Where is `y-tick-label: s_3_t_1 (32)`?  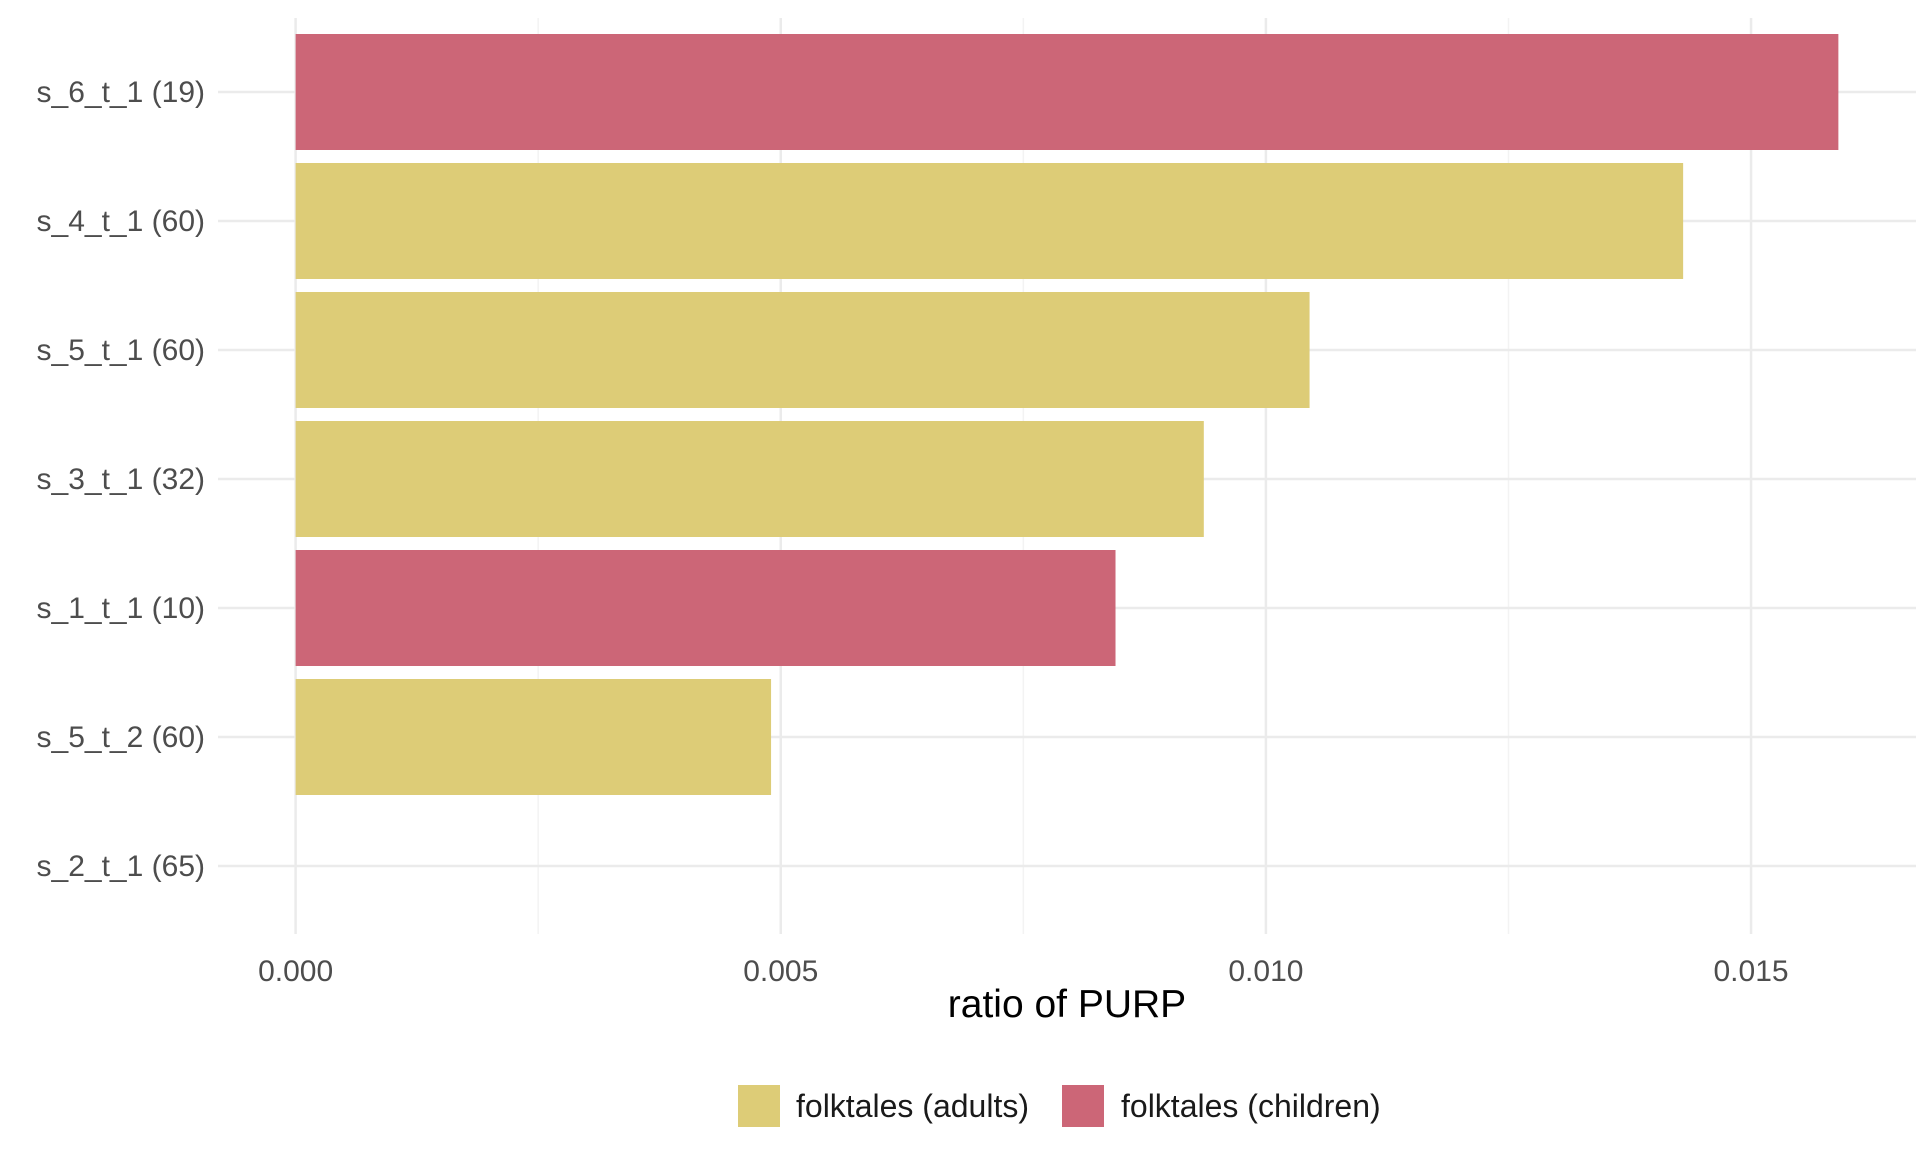
y-tick-label: s_3_t_1 (32) is located at coordinates (121, 479).